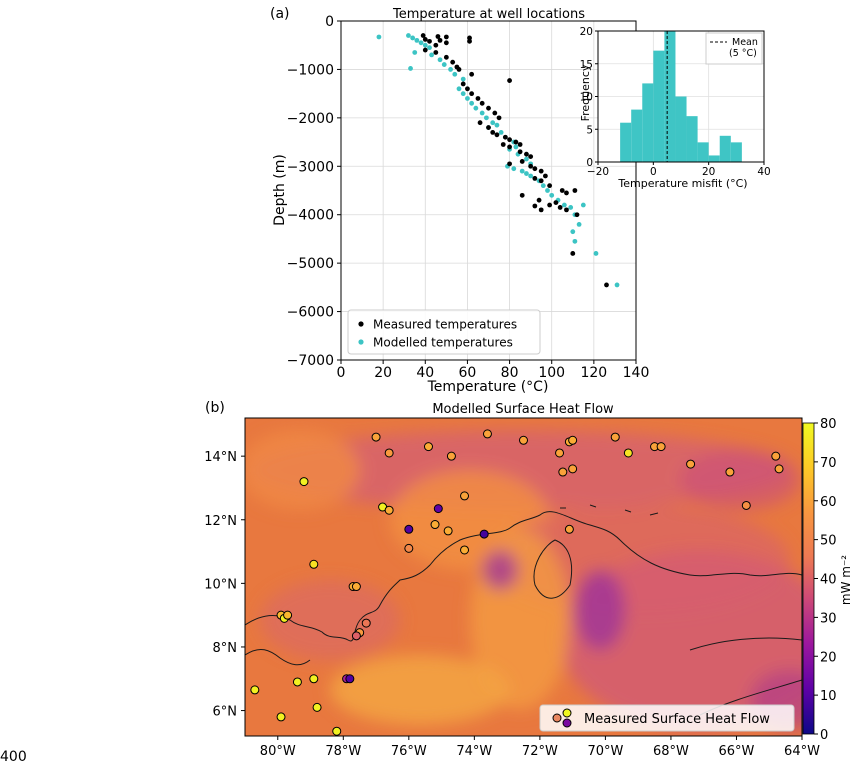  I want to click on scatter-y-tick-label: 0, so click(329, 22).